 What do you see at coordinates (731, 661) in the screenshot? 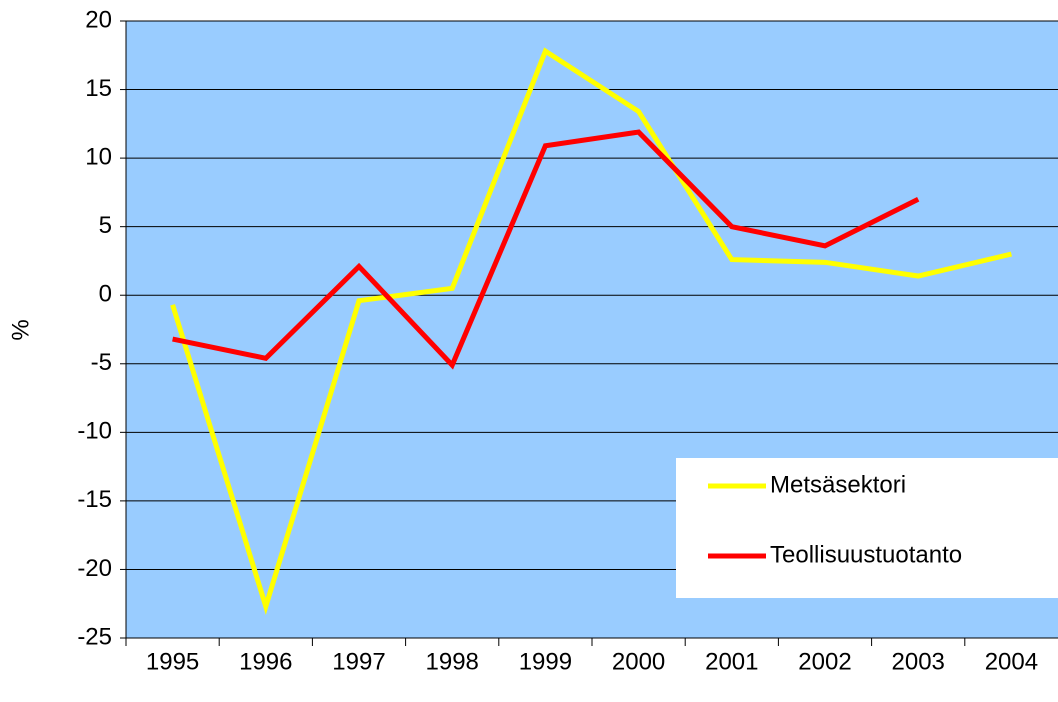
I see `x-tick-label: 2001` at bounding box center [731, 661].